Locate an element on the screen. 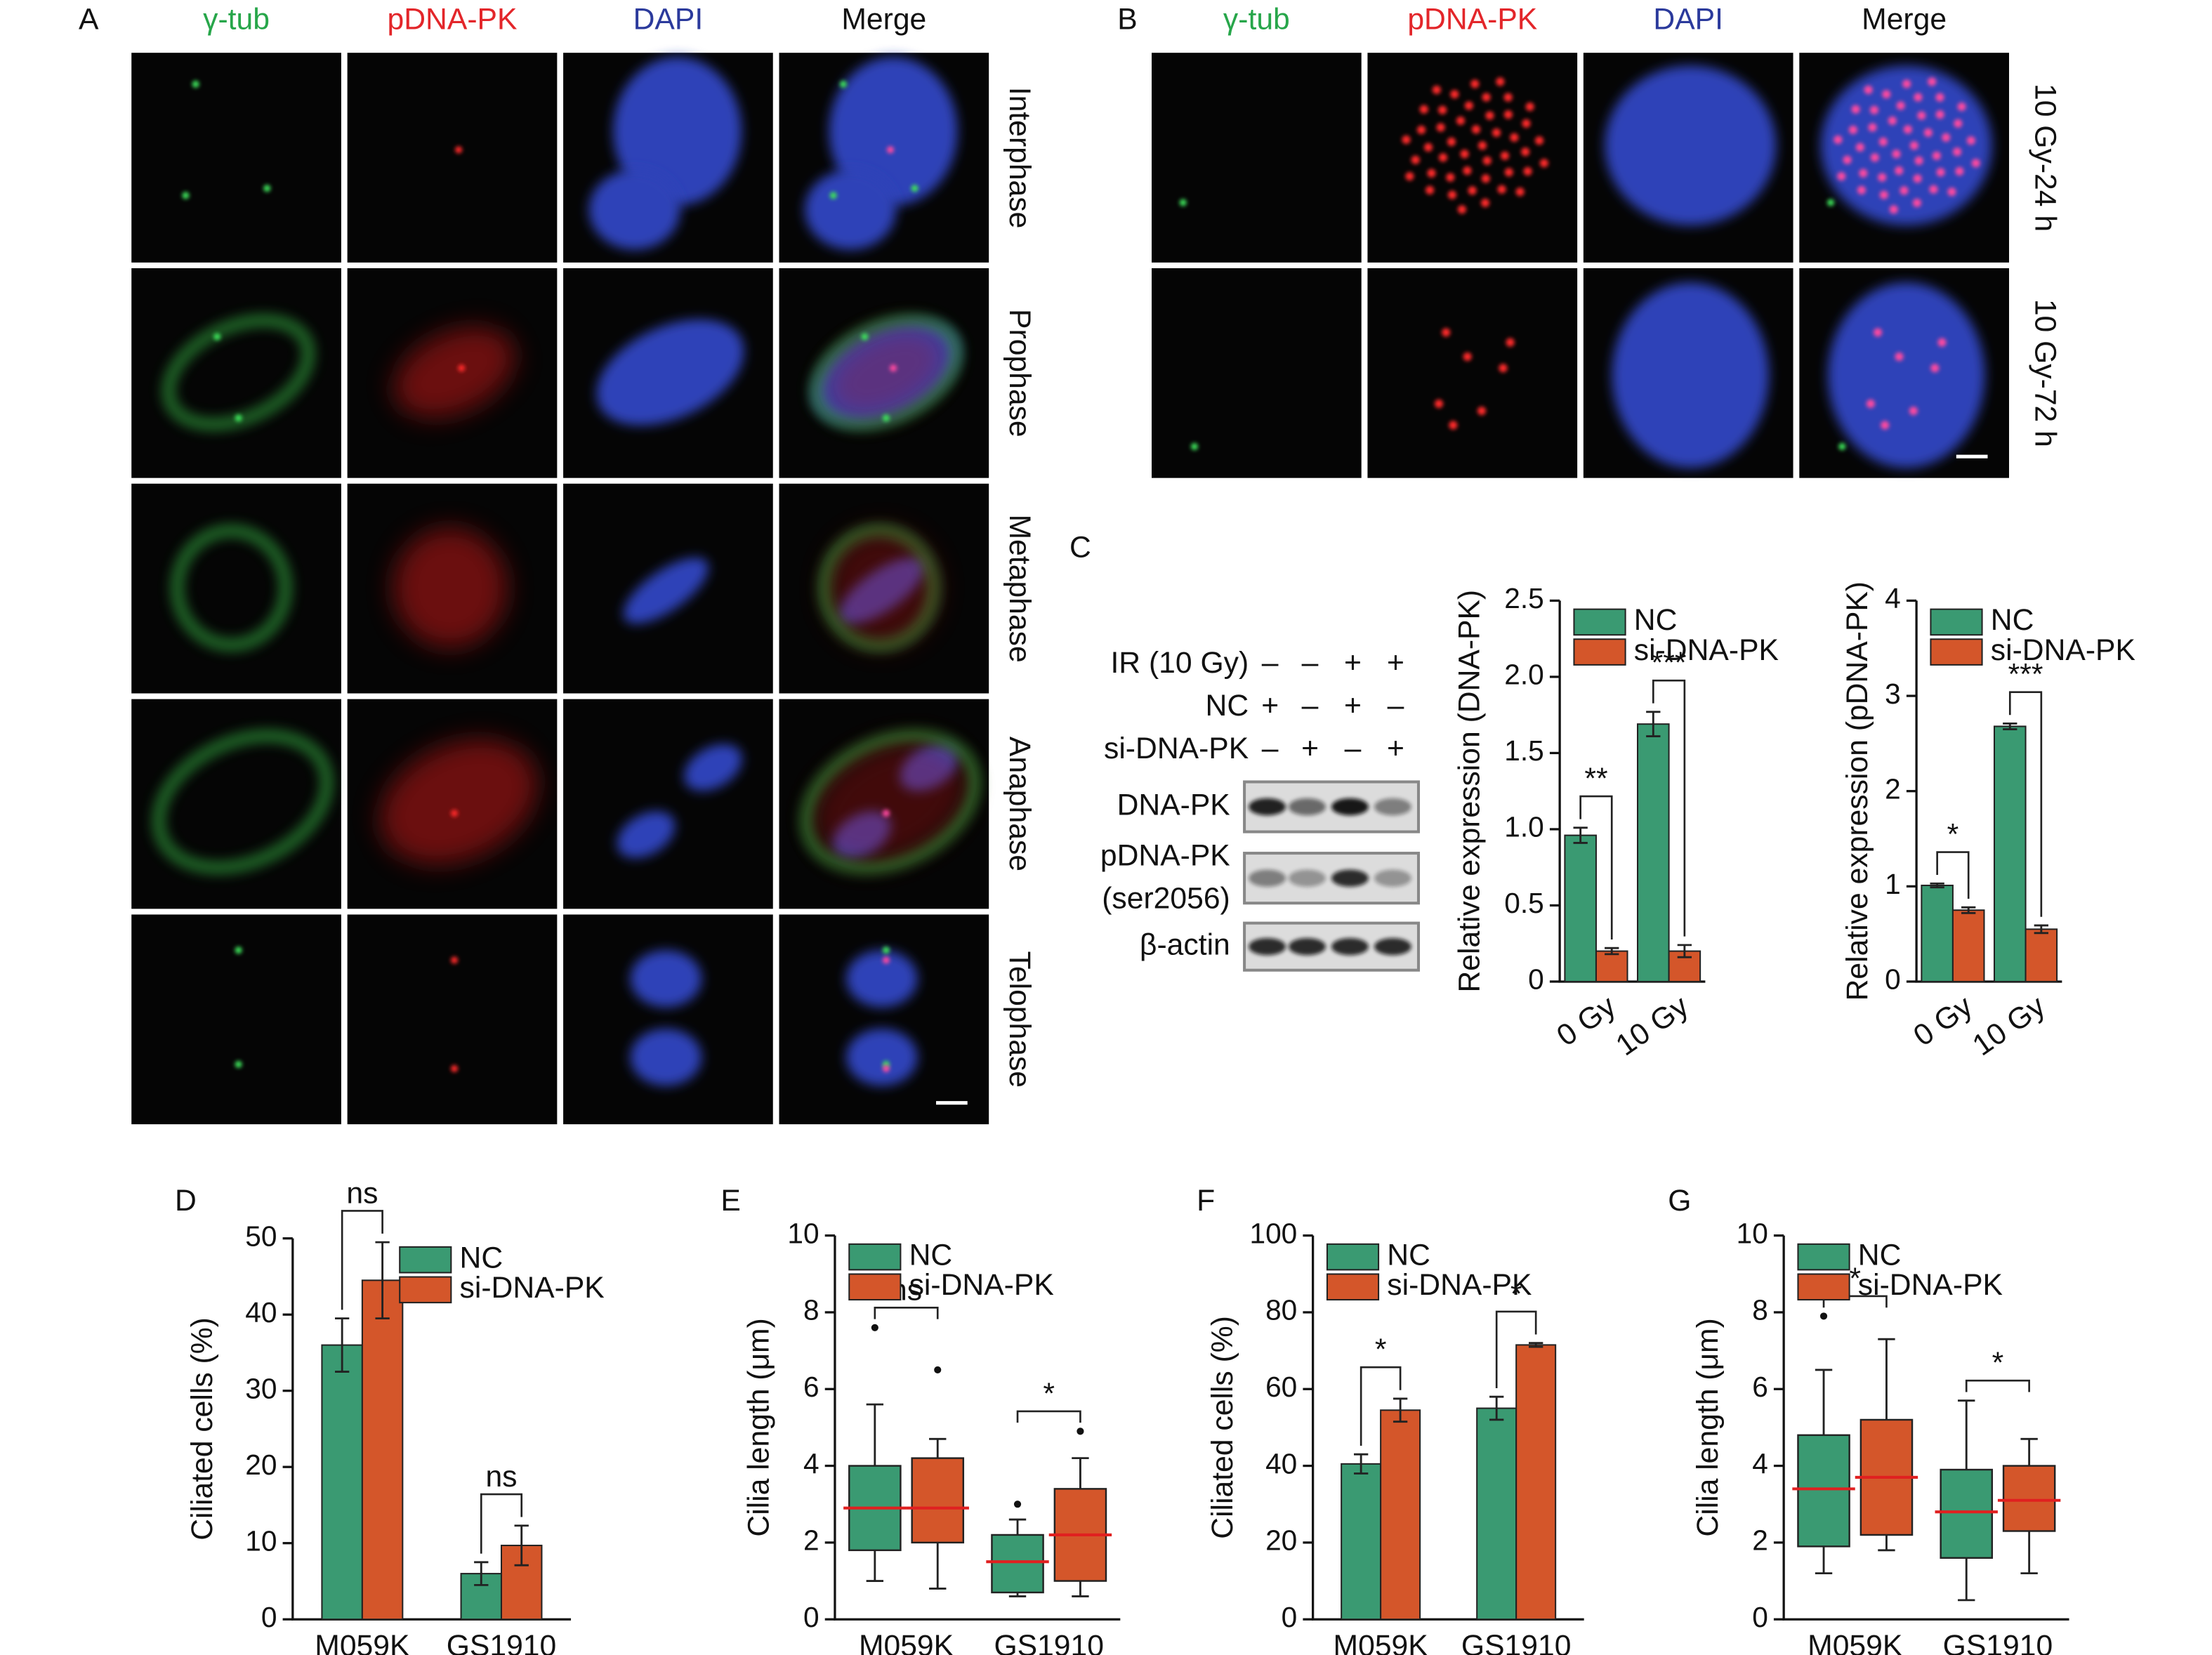 The image size is (2212, 1655). y-axis-label: Cilia length (μm) is located at coordinates (1708, 1427).